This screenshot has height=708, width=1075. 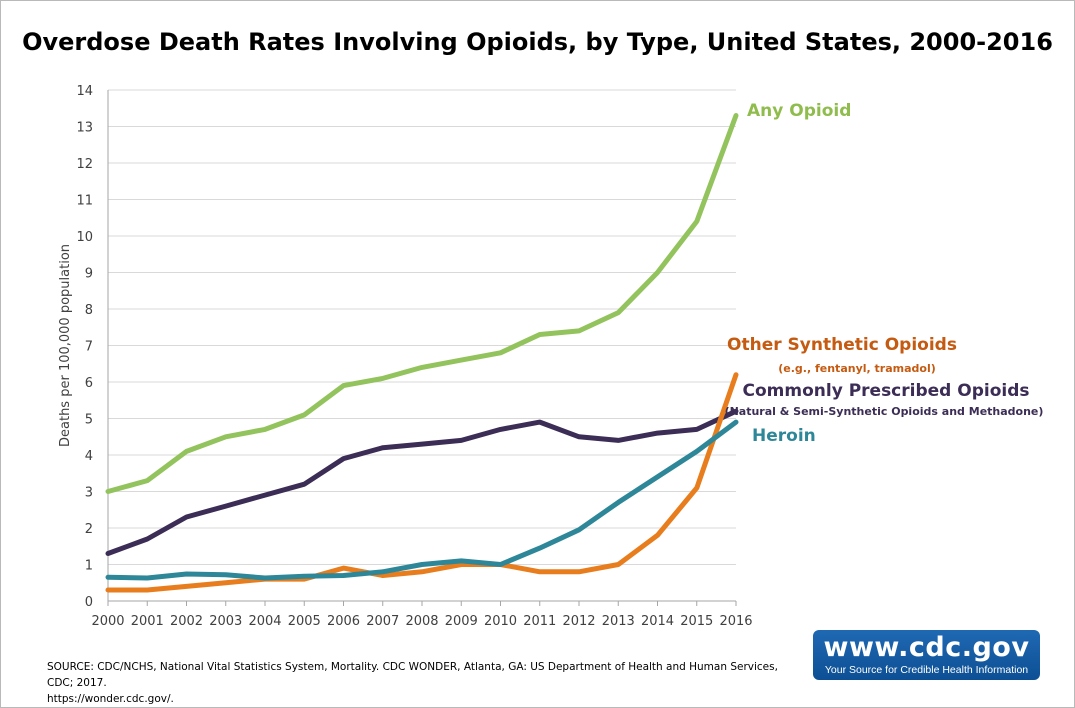 What do you see at coordinates (89, 566) in the screenshot?
I see `y-tick-label: 1` at bounding box center [89, 566].